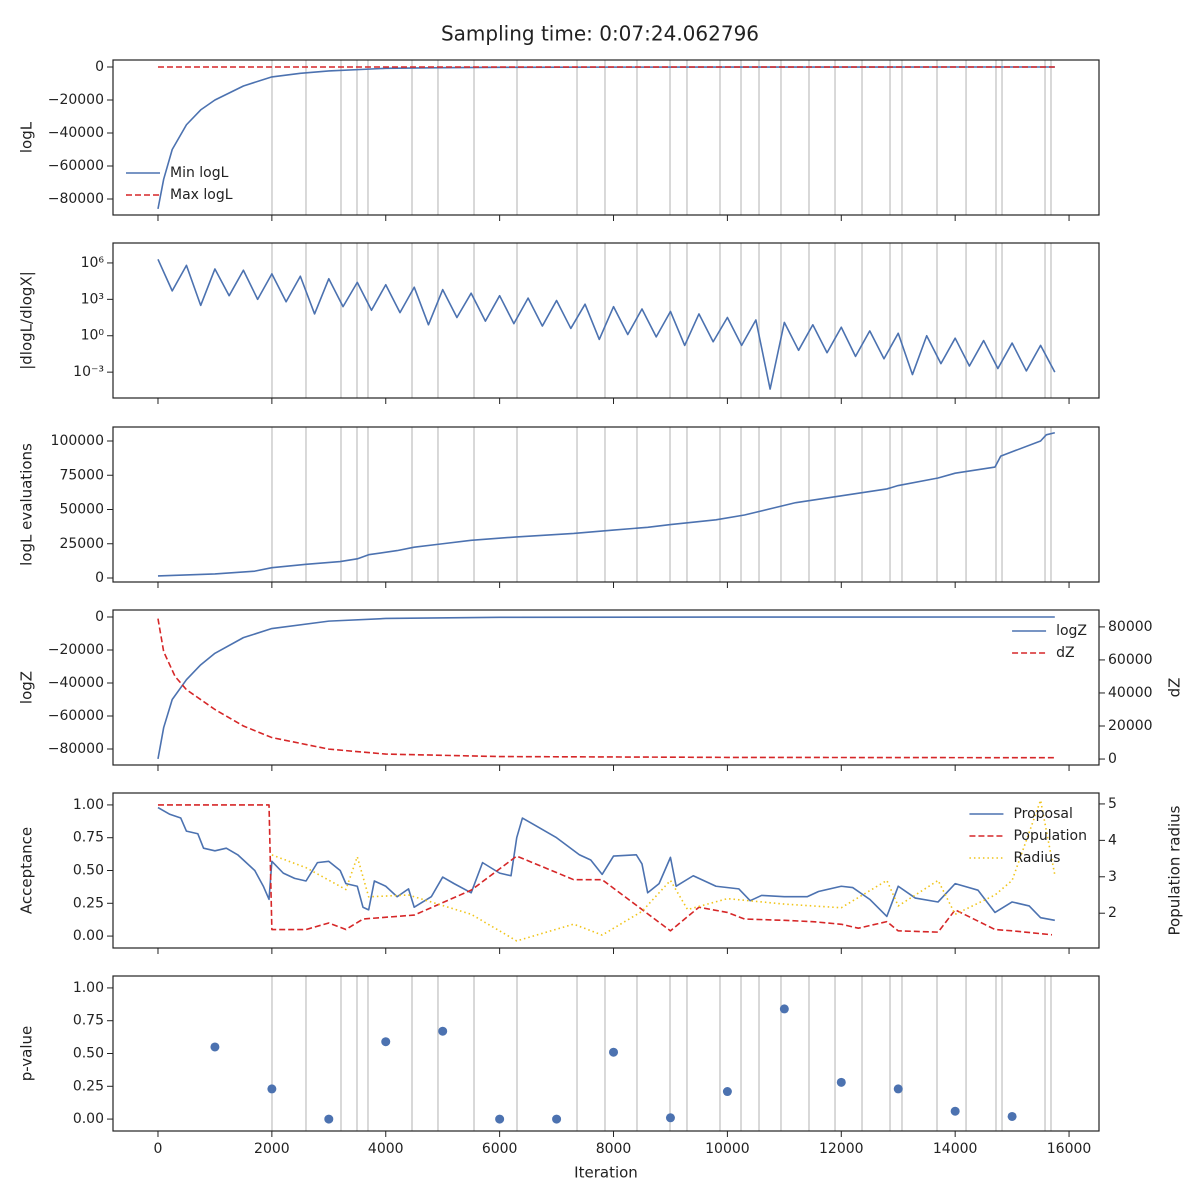 The height and width of the screenshot is (1200, 1200). Describe the element at coordinates (1112, 840) in the screenshot. I see `y2-tick-label: 4` at that location.